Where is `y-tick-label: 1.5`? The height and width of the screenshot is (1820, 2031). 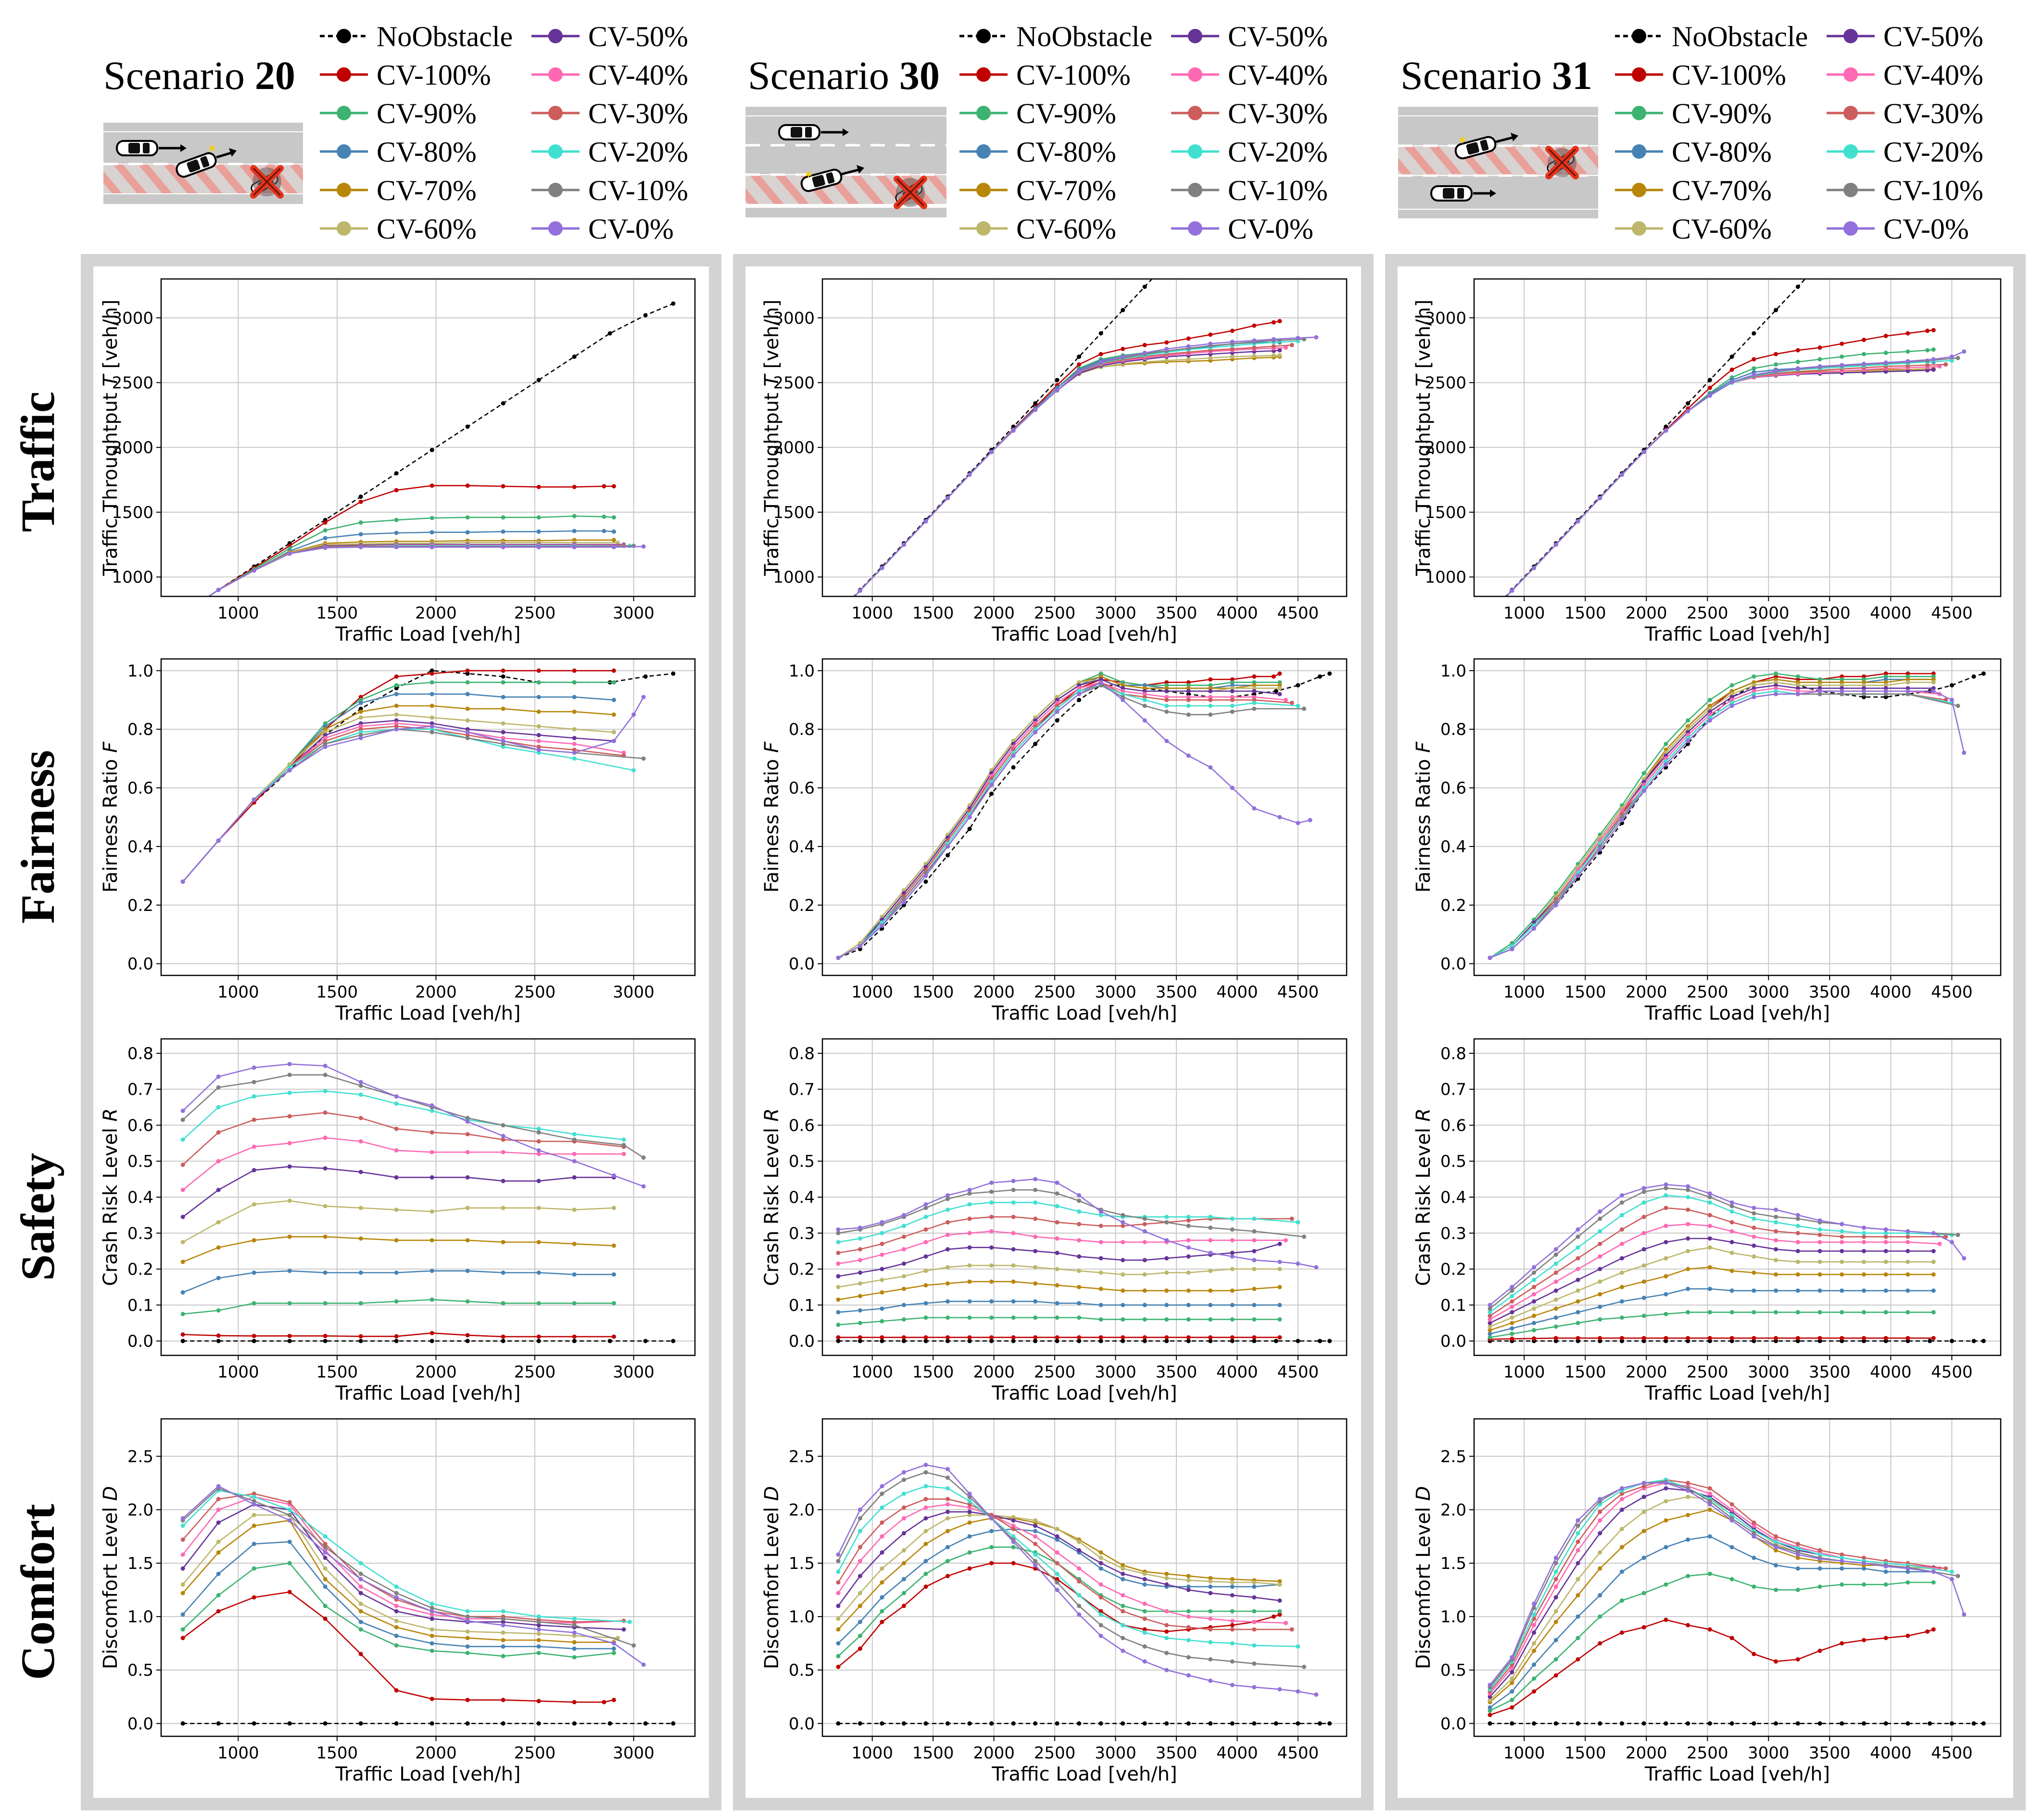 y-tick-label: 1.5 is located at coordinates (1453, 1564).